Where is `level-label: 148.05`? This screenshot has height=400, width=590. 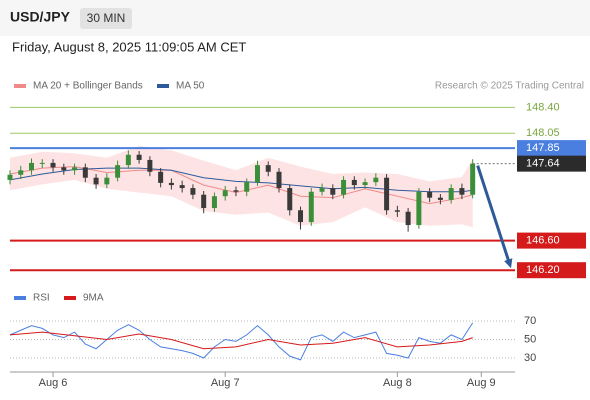
level-label: 148.05 is located at coordinates (543, 133).